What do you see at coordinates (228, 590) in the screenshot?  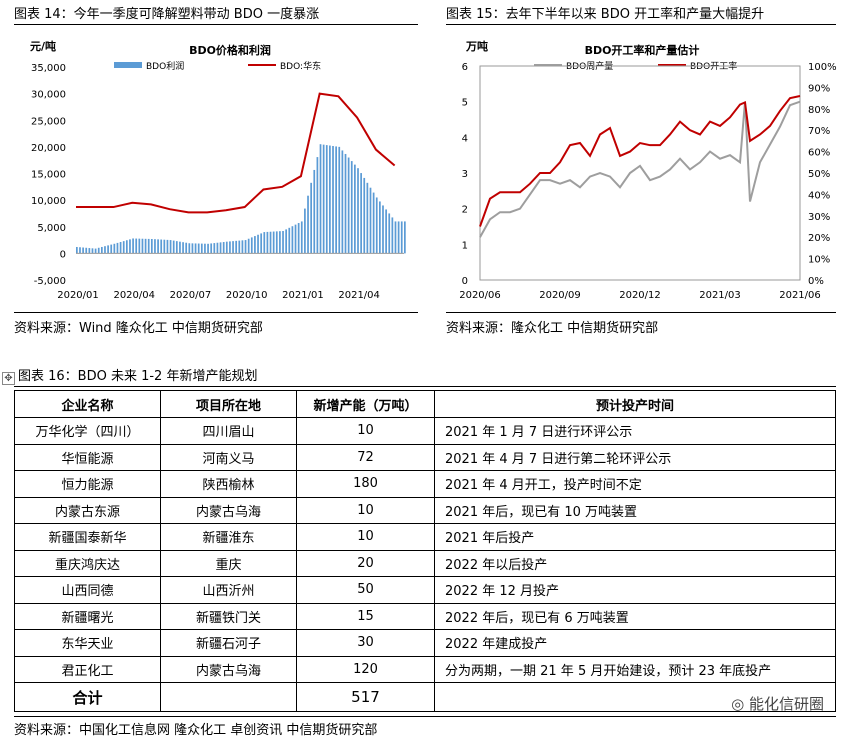 I see `cell-location: 山西沂州` at bounding box center [228, 590].